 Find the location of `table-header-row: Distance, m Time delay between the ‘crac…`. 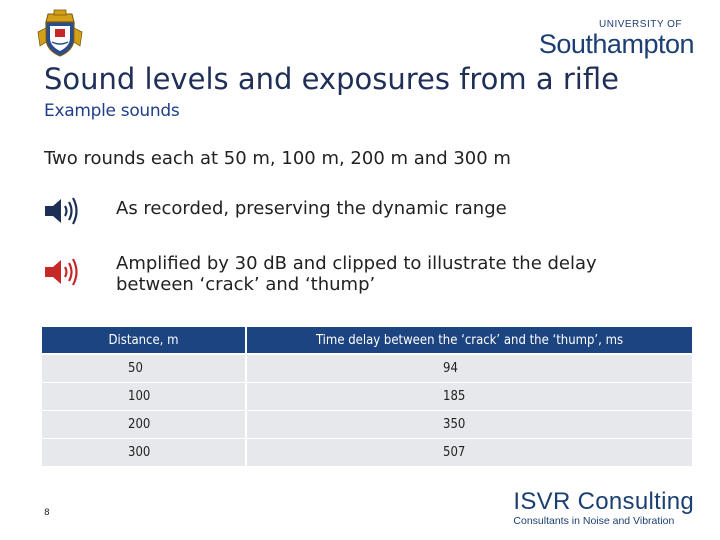

table-header-row: Distance, m Time delay between the ‘crac… is located at coordinates (367, 341).